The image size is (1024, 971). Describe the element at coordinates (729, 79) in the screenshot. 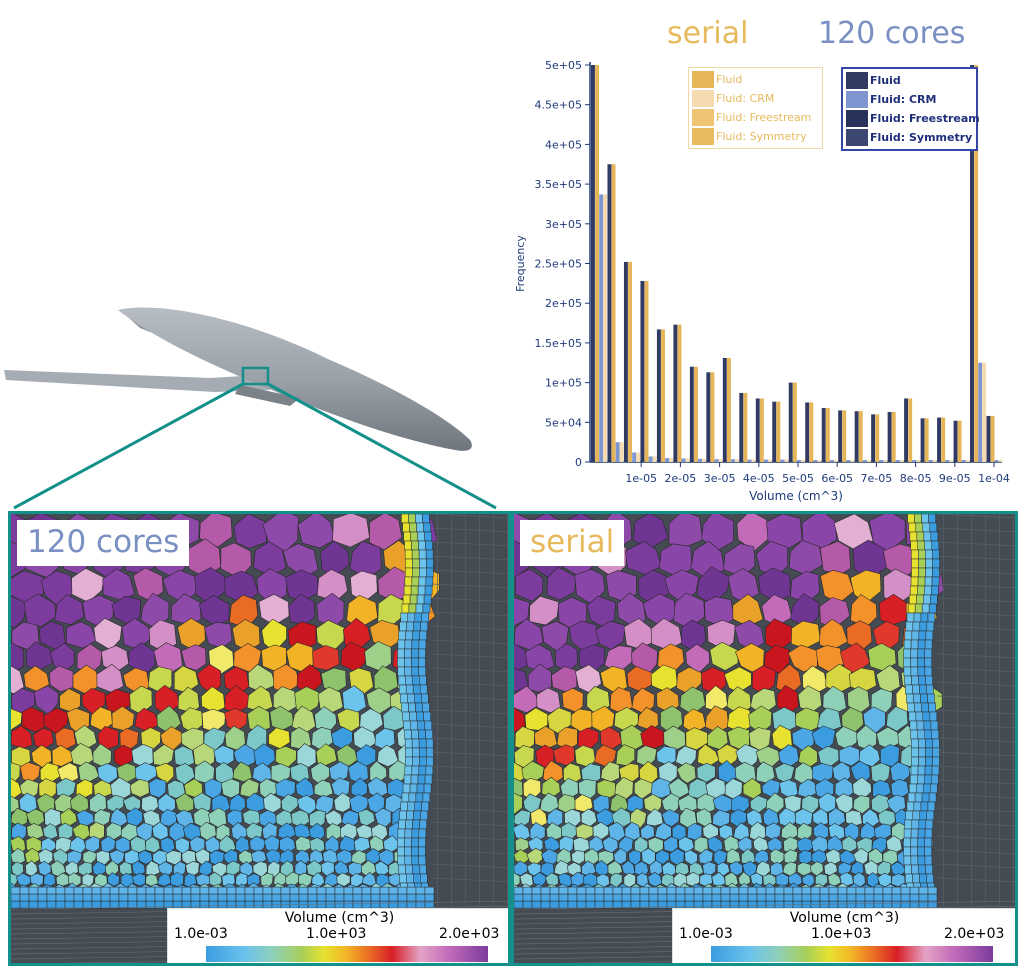

I see `legend-label: Fluid` at that location.